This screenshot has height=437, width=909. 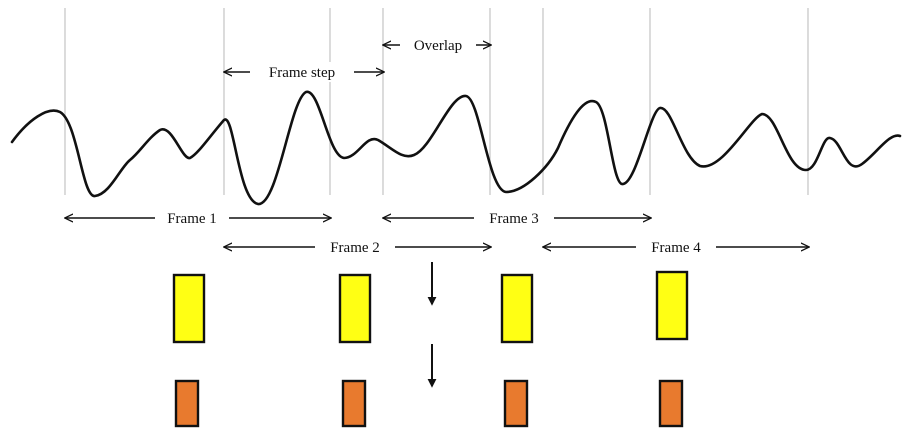 I want to click on frame-2-label: Frame 2, so click(x=355, y=248).